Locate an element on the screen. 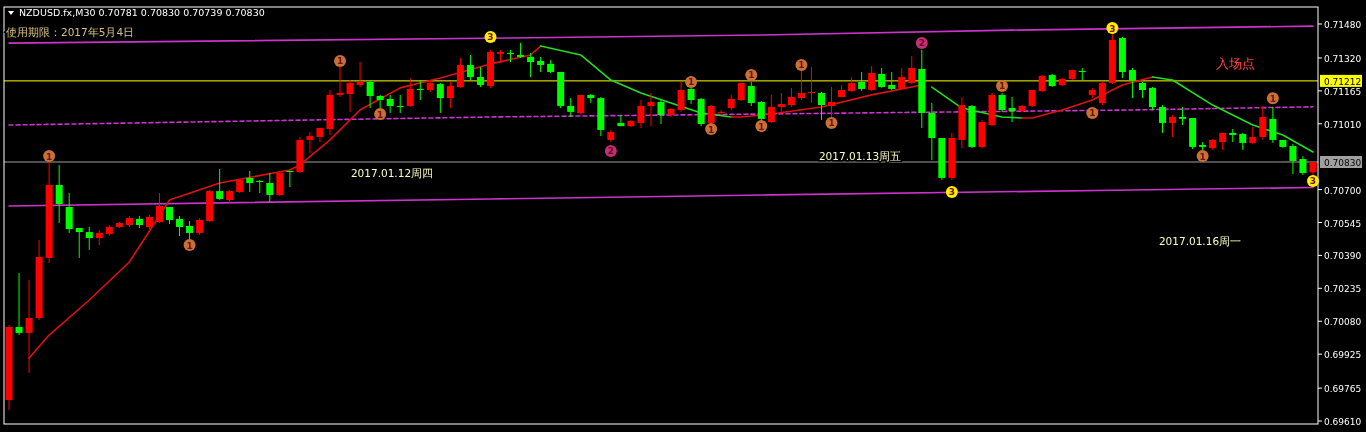 Image resolution: width=1366 pixels, height=432 pixels. y-tick-label: 0.69925 is located at coordinates (1343, 355).